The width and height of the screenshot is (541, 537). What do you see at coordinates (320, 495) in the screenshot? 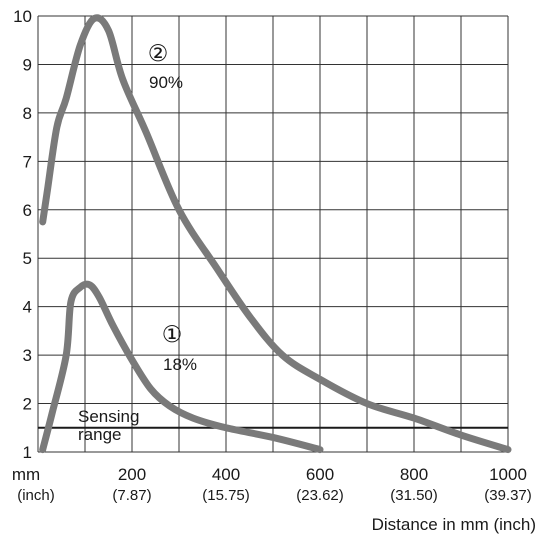
I see `x-tick-sub-label: (23.62)` at bounding box center [320, 495].